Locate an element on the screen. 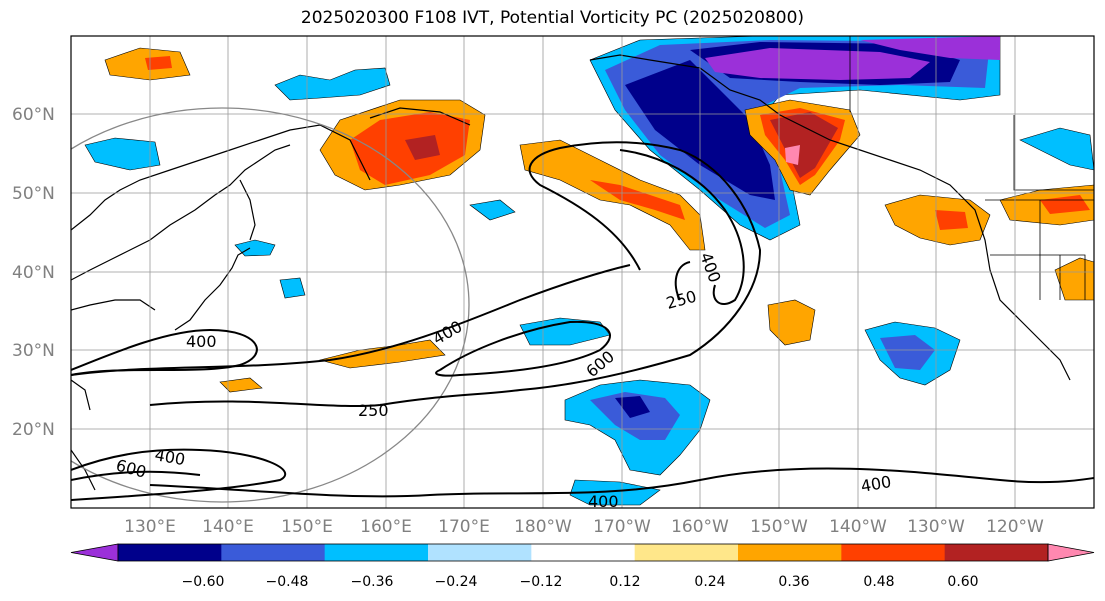  lat-label: 40°N is located at coordinates (33, 273).